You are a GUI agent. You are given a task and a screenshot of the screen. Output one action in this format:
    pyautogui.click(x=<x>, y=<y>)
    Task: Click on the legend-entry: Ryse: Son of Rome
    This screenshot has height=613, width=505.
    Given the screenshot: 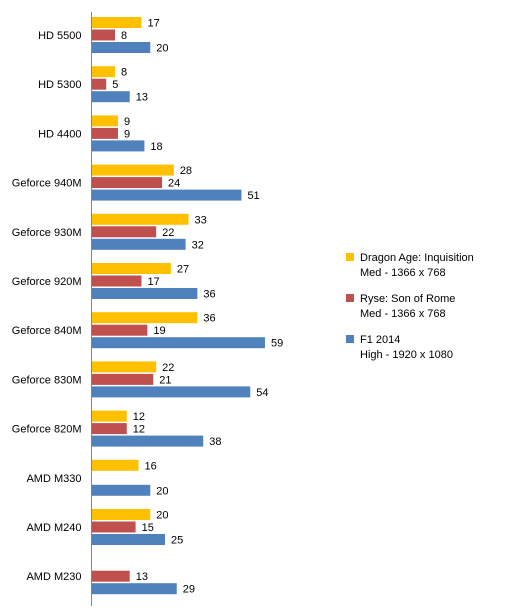 What is the action you would take?
    pyautogui.click(x=407, y=299)
    